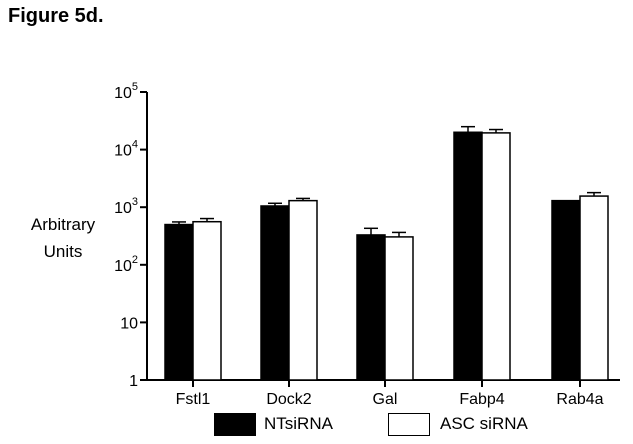 The height and width of the screenshot is (444, 633). I want to click on legend-swatch-ntsirna, so click(235, 424).